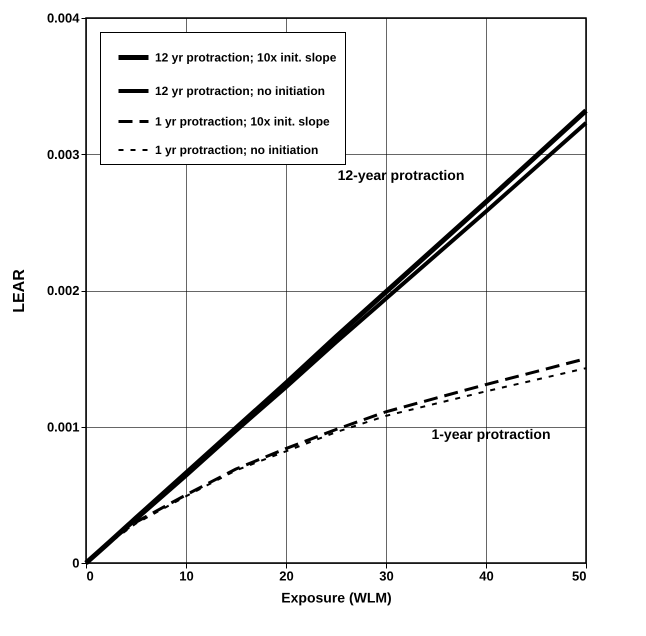 This screenshot has height=636, width=646. I want to click on legend-label: 1 yr protraction; no initiation, so click(236, 150).